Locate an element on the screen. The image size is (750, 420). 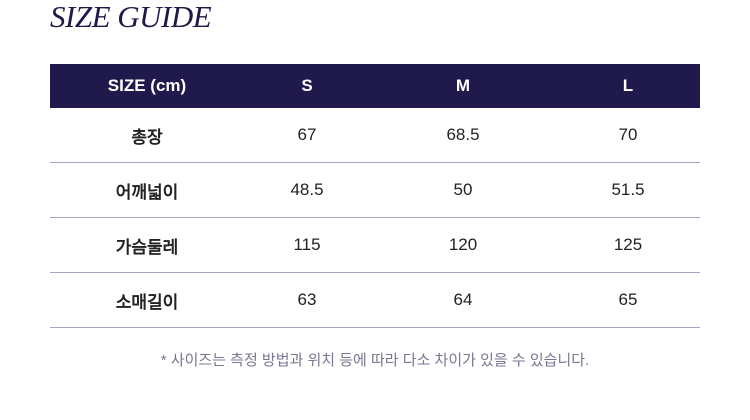
cell: 125 is located at coordinates (628, 244).